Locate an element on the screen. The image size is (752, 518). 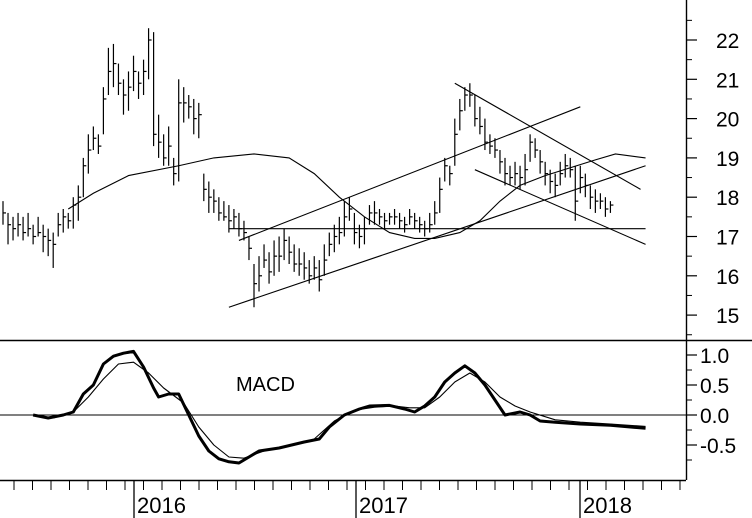
price-axis-ticks: 22 21 20 19 18 17 16 15 is located at coordinates (712, 177).